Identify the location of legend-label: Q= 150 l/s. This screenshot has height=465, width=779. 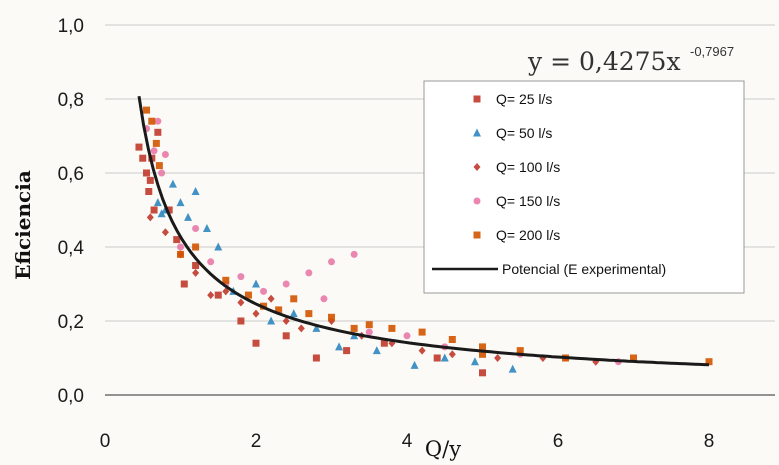
(528, 201).